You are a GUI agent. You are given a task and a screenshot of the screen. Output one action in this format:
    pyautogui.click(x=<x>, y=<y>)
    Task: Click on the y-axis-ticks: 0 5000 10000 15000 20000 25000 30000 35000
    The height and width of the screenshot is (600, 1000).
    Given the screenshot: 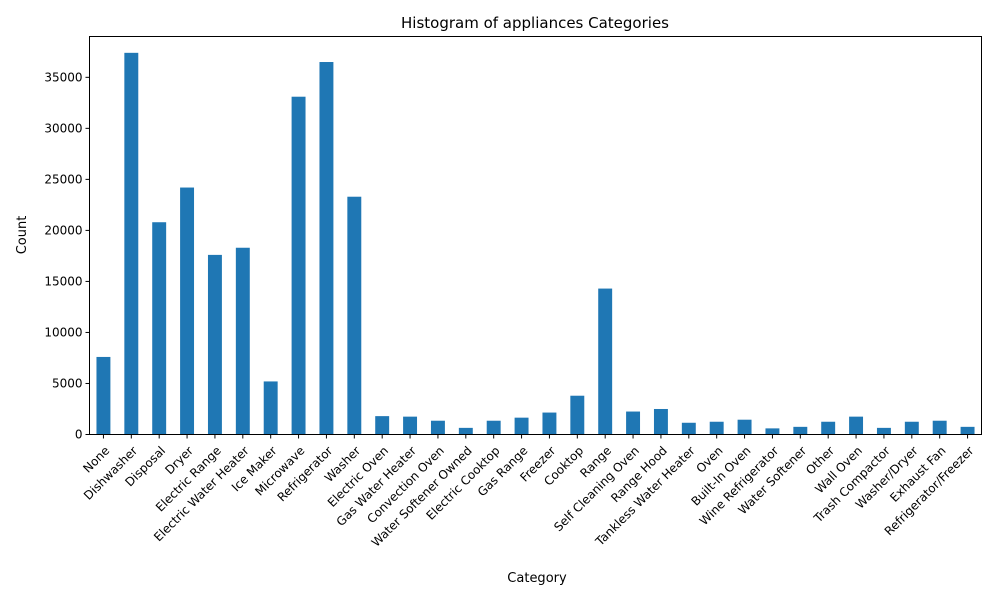 What is the action you would take?
    pyautogui.click(x=67, y=256)
    